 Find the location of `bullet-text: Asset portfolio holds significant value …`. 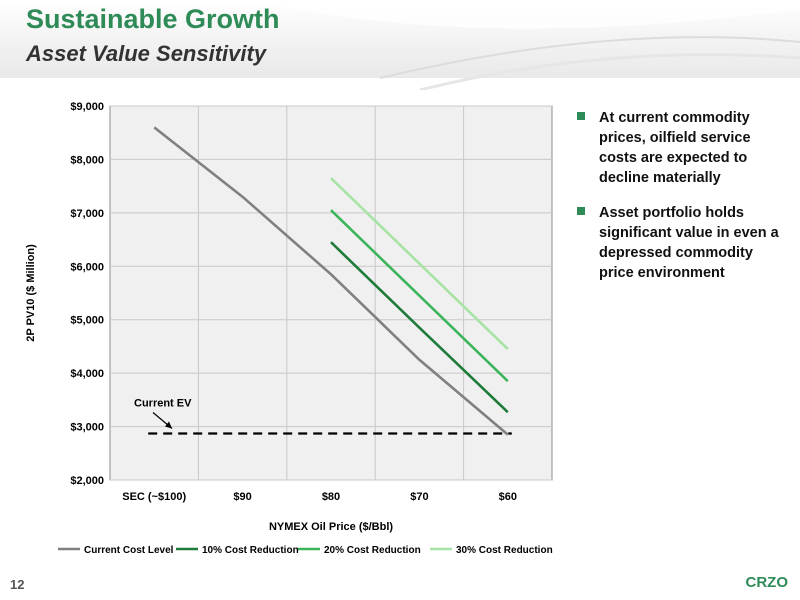

bullet-text: Asset portfolio holds significant value … is located at coordinates (689, 243).